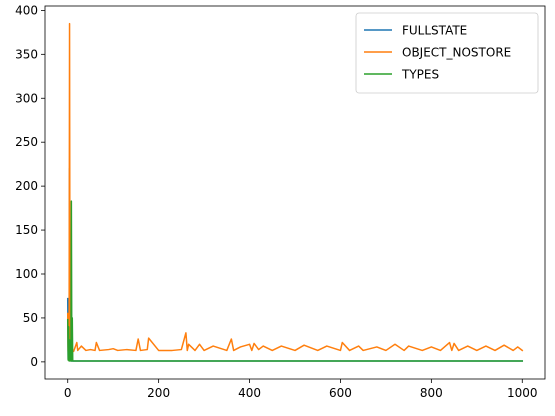  Describe the element at coordinates (26, 98) in the screenshot. I see `y-tick-label: 300` at that location.